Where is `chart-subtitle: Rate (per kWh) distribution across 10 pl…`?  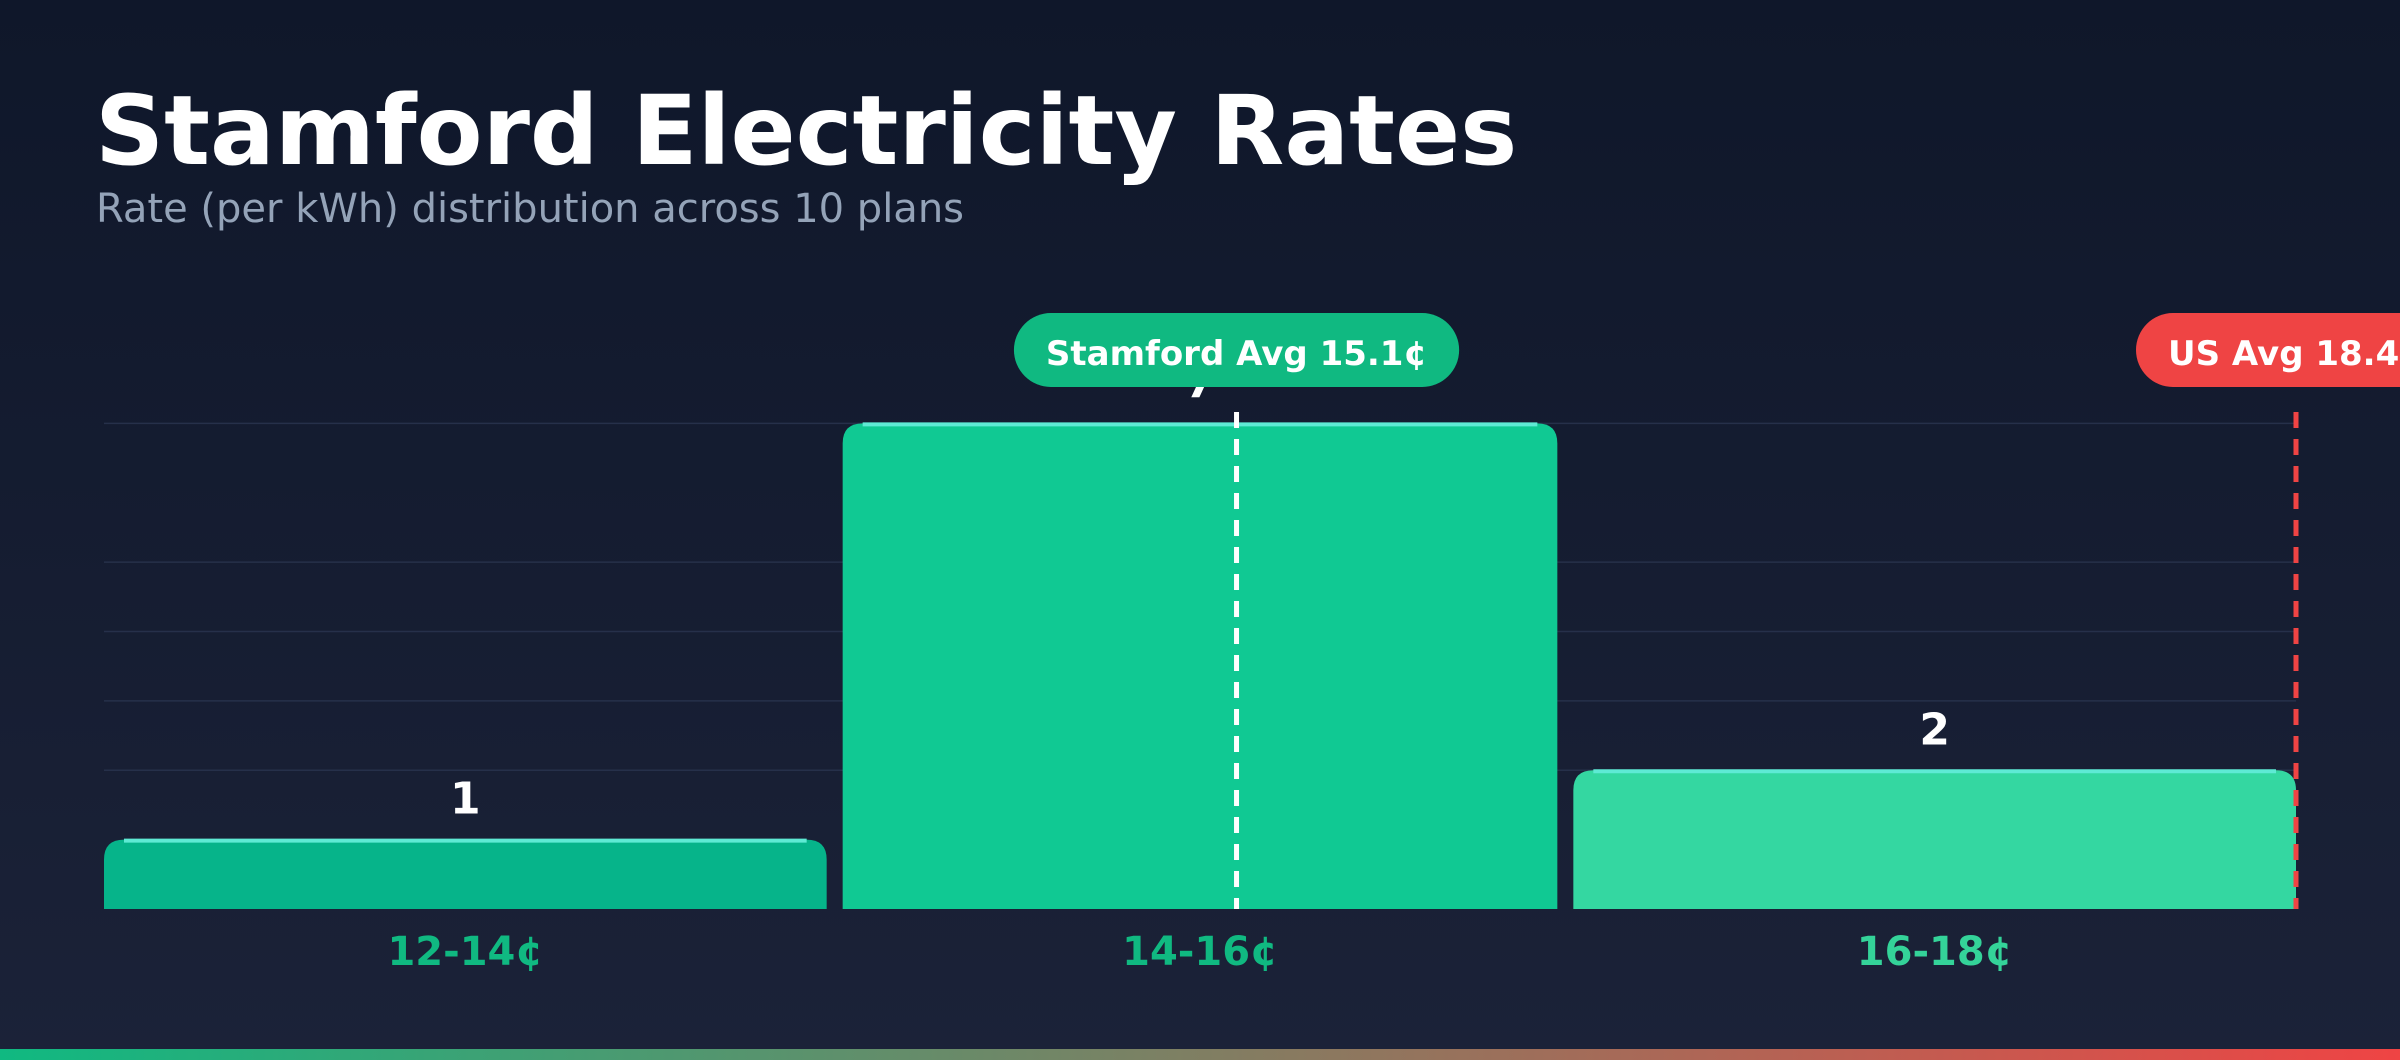
chart-subtitle: Rate (per kWh) distribution across 10 pl… is located at coordinates (530, 209).